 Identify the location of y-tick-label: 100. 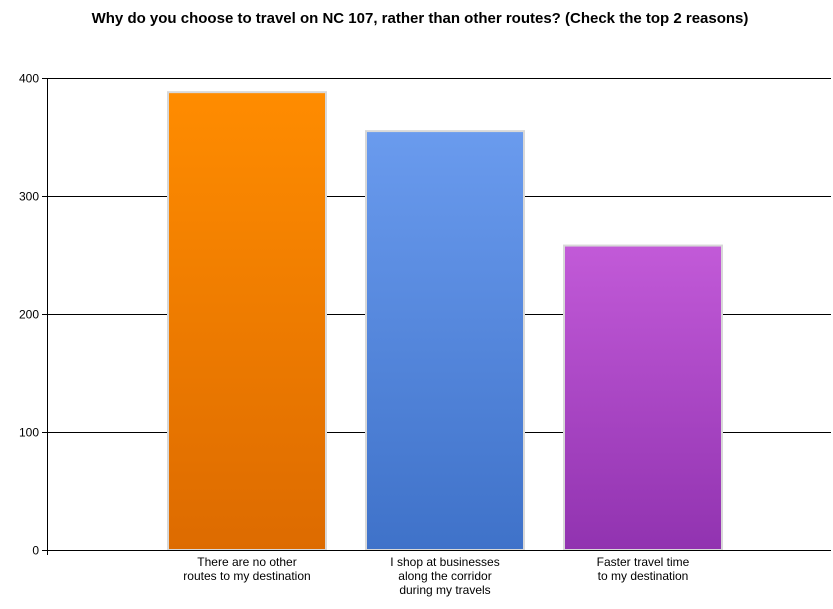
(29, 433).